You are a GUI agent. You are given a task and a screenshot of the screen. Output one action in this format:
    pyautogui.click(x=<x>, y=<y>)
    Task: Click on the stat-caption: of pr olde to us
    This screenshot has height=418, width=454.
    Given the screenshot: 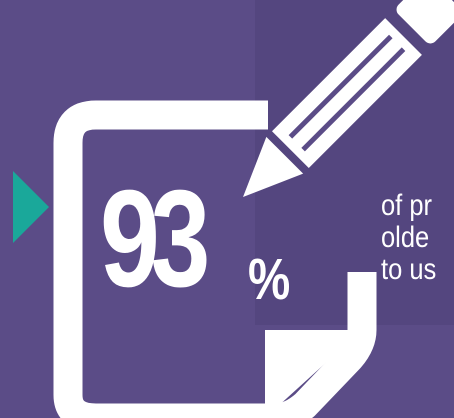 What is the action you would take?
    pyautogui.click(x=417, y=238)
    